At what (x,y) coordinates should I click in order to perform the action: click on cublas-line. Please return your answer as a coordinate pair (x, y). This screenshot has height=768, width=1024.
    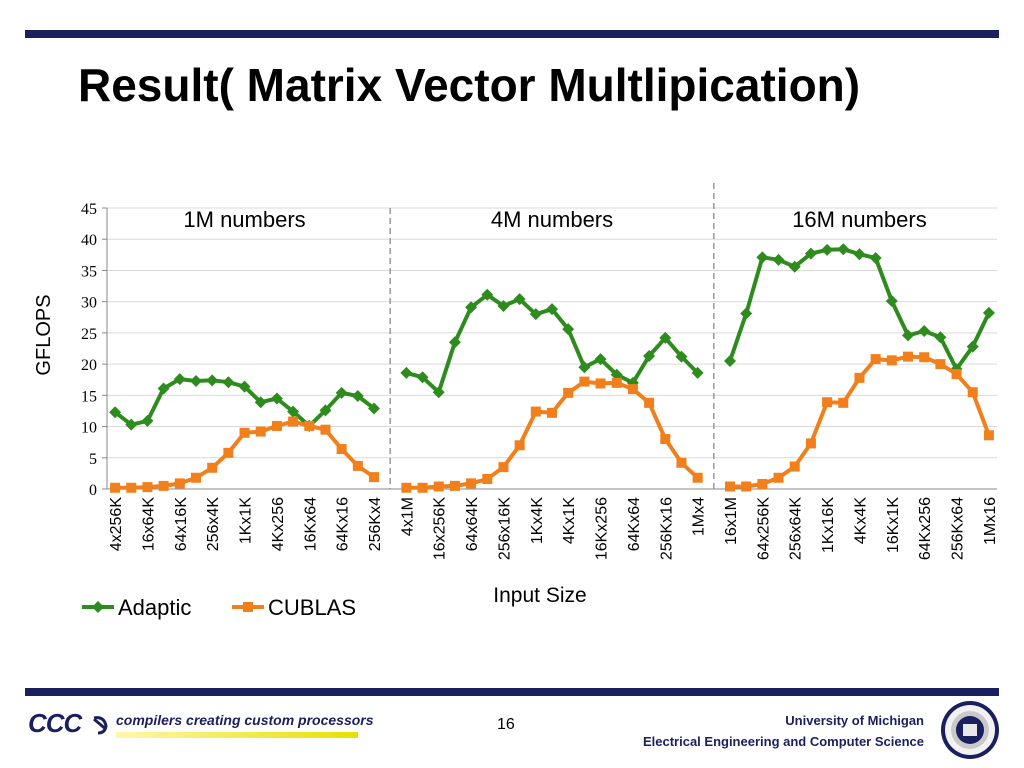
    Looking at the image, I should click on (552, 434).